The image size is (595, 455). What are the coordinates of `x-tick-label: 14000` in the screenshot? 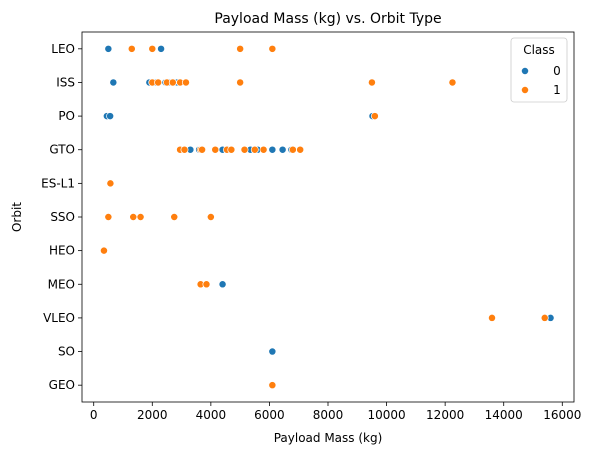 It's located at (504, 415).